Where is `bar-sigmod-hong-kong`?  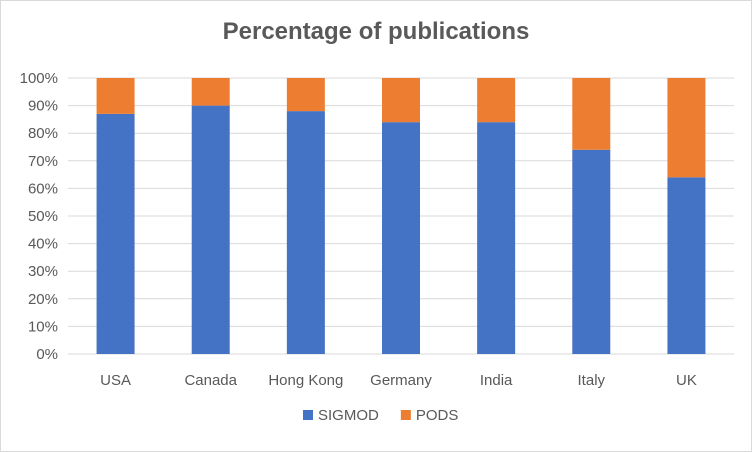
bar-sigmod-hong-kong is located at coordinates (305, 233).